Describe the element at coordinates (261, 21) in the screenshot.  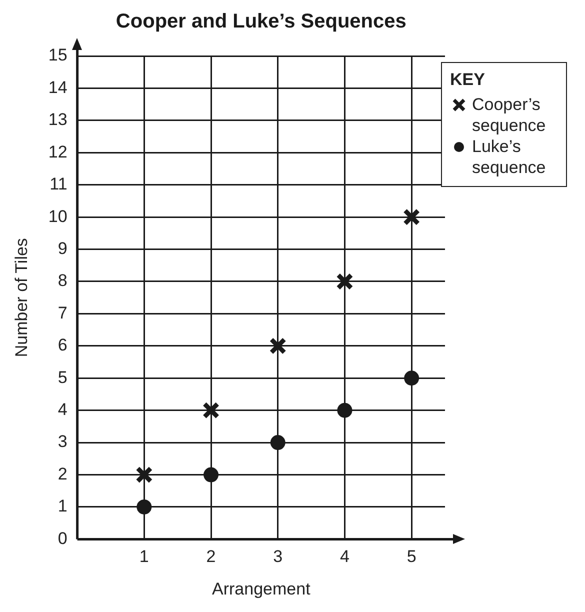
I see `chart-title: Cooper and Luke’s Sequences` at that location.